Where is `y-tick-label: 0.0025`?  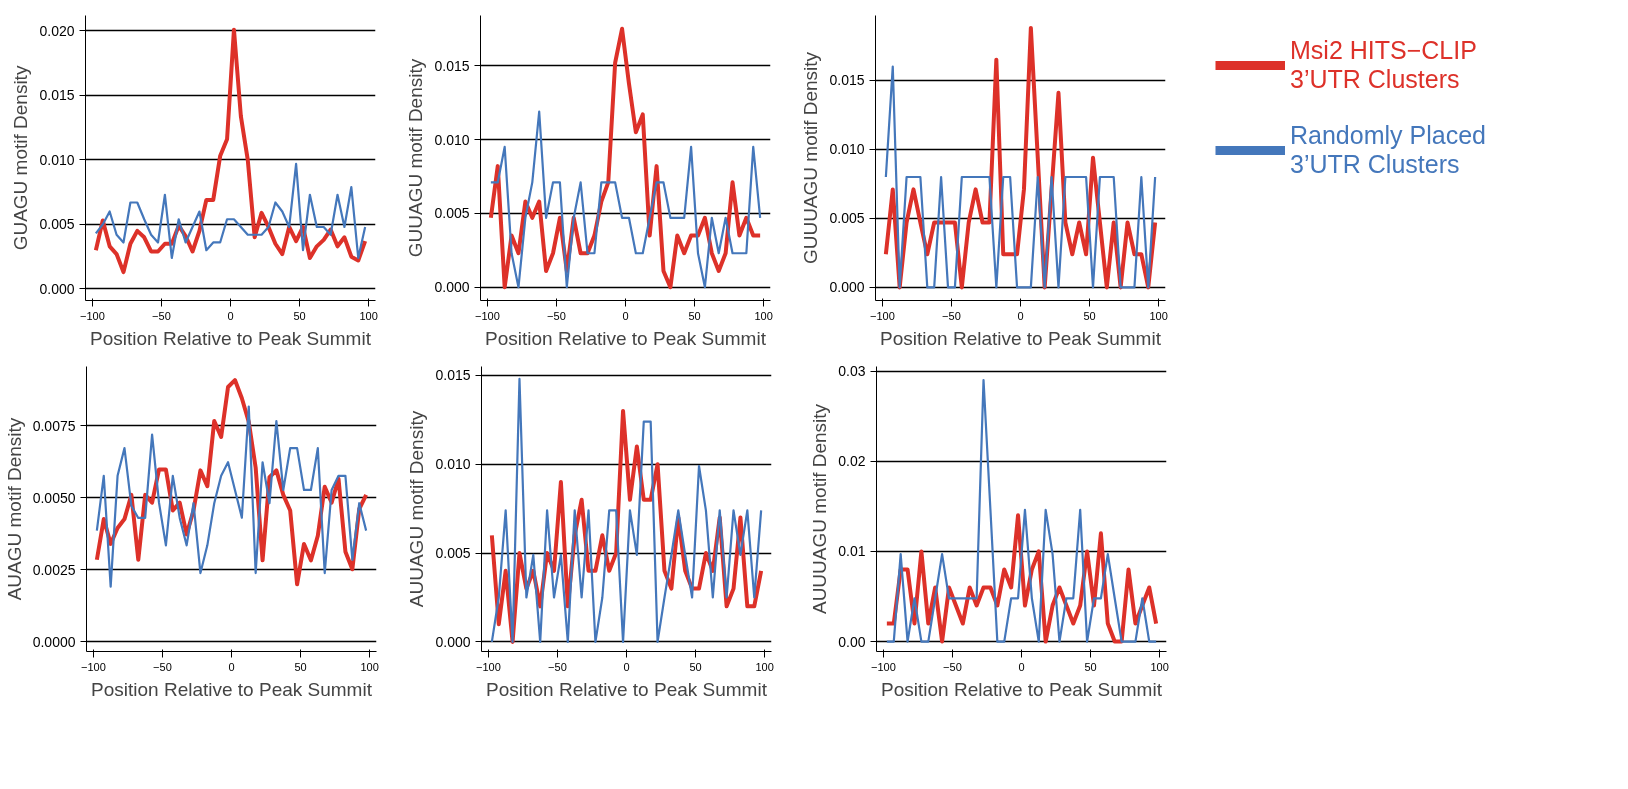 y-tick-label: 0.0025 is located at coordinates (54, 569).